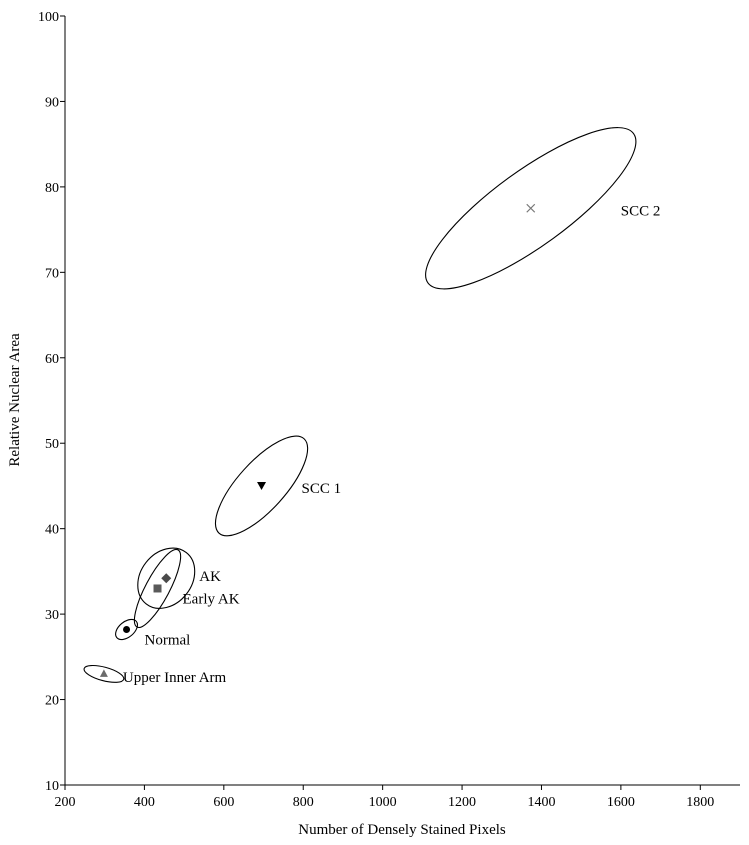 This screenshot has height=845, width=749. I want to click on early-ak-label: Early AK, so click(211, 599).